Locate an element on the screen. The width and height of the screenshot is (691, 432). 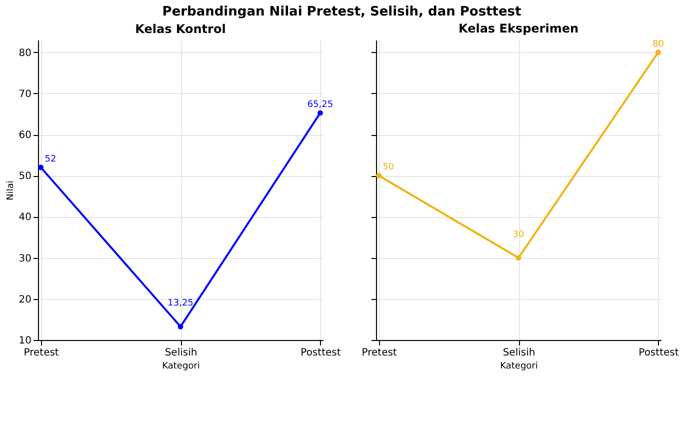
chart-title: Kelas Kontrol is located at coordinates (180, 29).